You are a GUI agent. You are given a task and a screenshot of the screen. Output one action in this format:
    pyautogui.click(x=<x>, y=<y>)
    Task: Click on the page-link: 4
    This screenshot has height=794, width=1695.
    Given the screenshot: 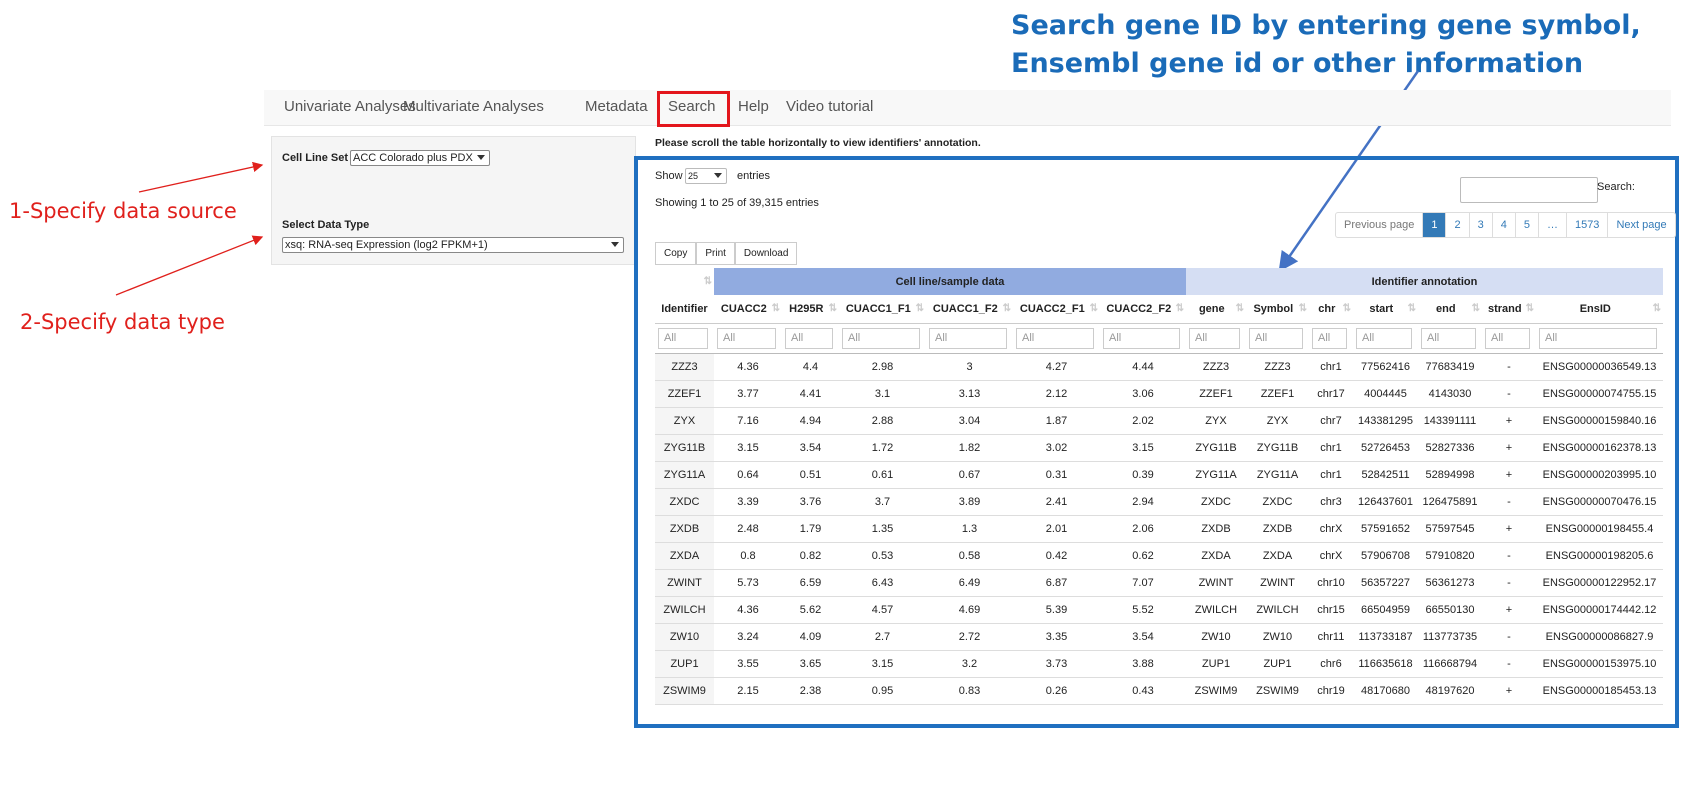 What is the action you would take?
    pyautogui.click(x=1503, y=225)
    